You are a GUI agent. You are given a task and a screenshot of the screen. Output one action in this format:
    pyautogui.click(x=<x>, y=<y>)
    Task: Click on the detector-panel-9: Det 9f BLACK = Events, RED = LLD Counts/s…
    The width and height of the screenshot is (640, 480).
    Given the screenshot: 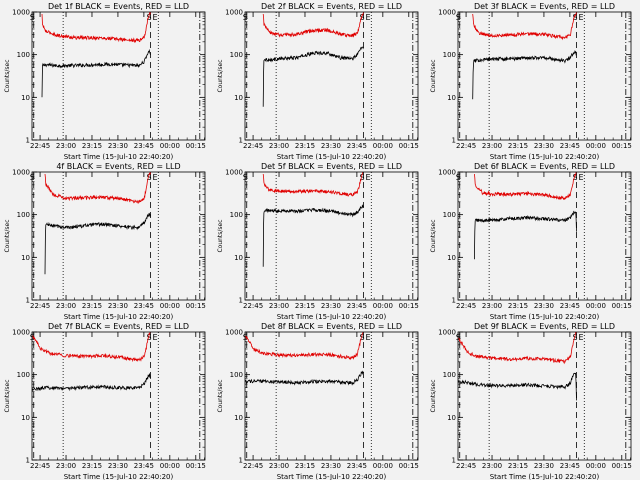 What is the action you would take?
    pyautogui.click(x=531, y=400)
    